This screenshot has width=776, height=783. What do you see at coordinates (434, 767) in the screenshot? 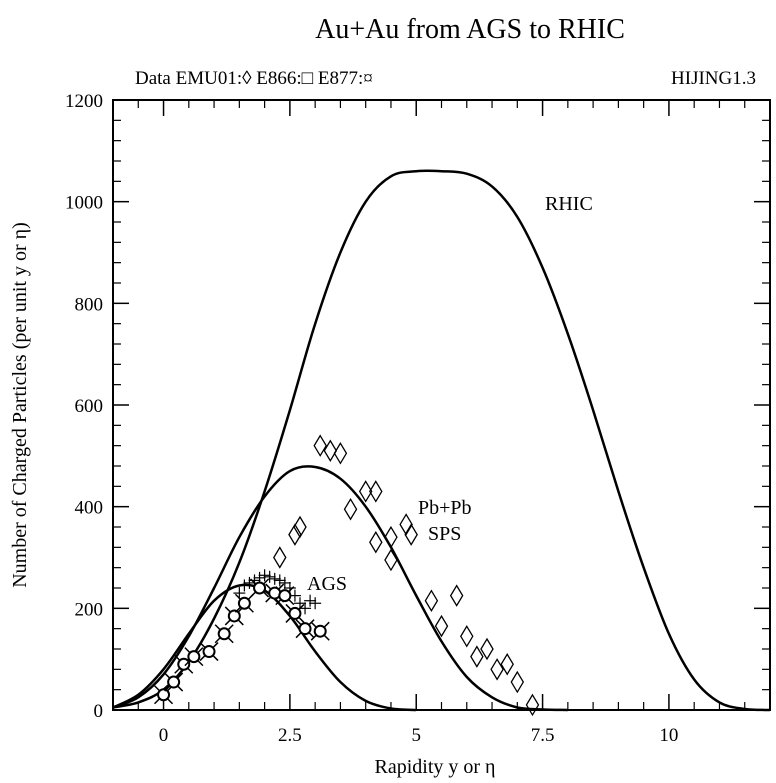
I see `x-axis-label: Rapidity y or η` at bounding box center [434, 767].